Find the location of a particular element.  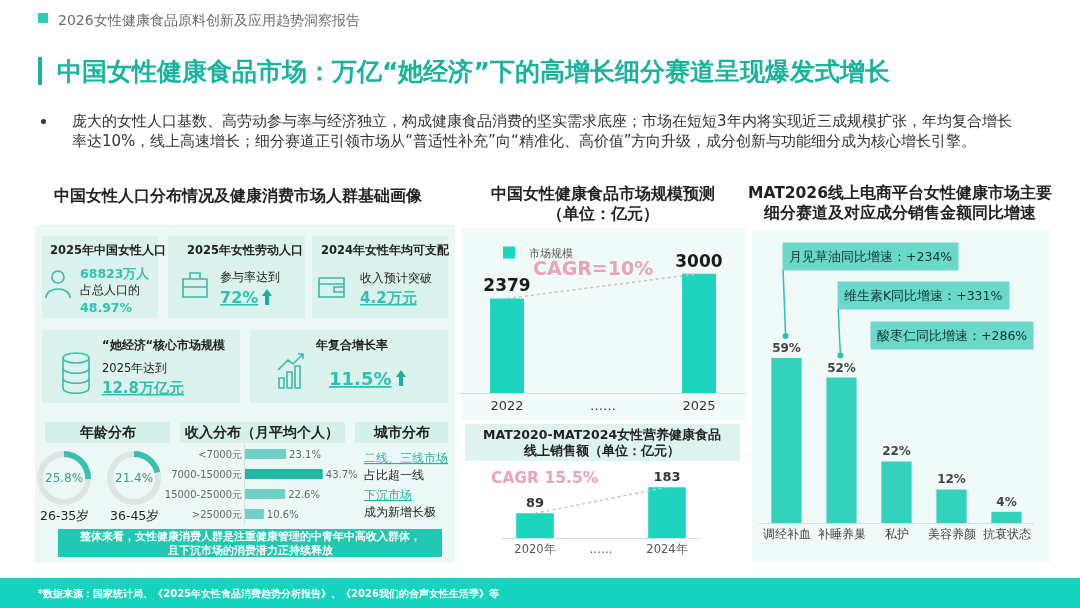

data-label: 22.6% is located at coordinates (304, 494).